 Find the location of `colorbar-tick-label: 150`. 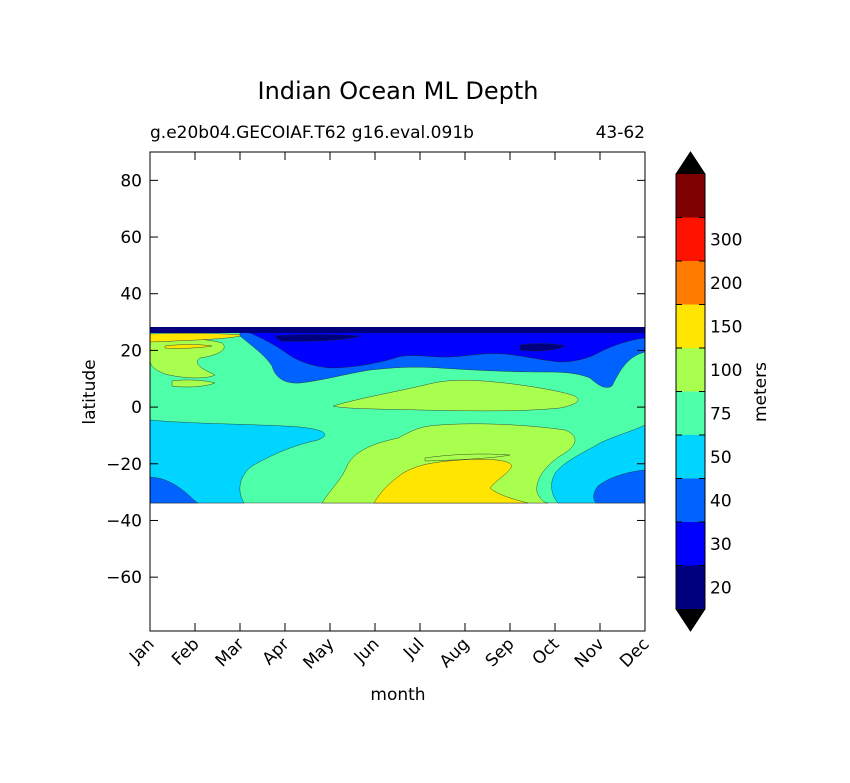

colorbar-tick-label: 150 is located at coordinates (726, 328).